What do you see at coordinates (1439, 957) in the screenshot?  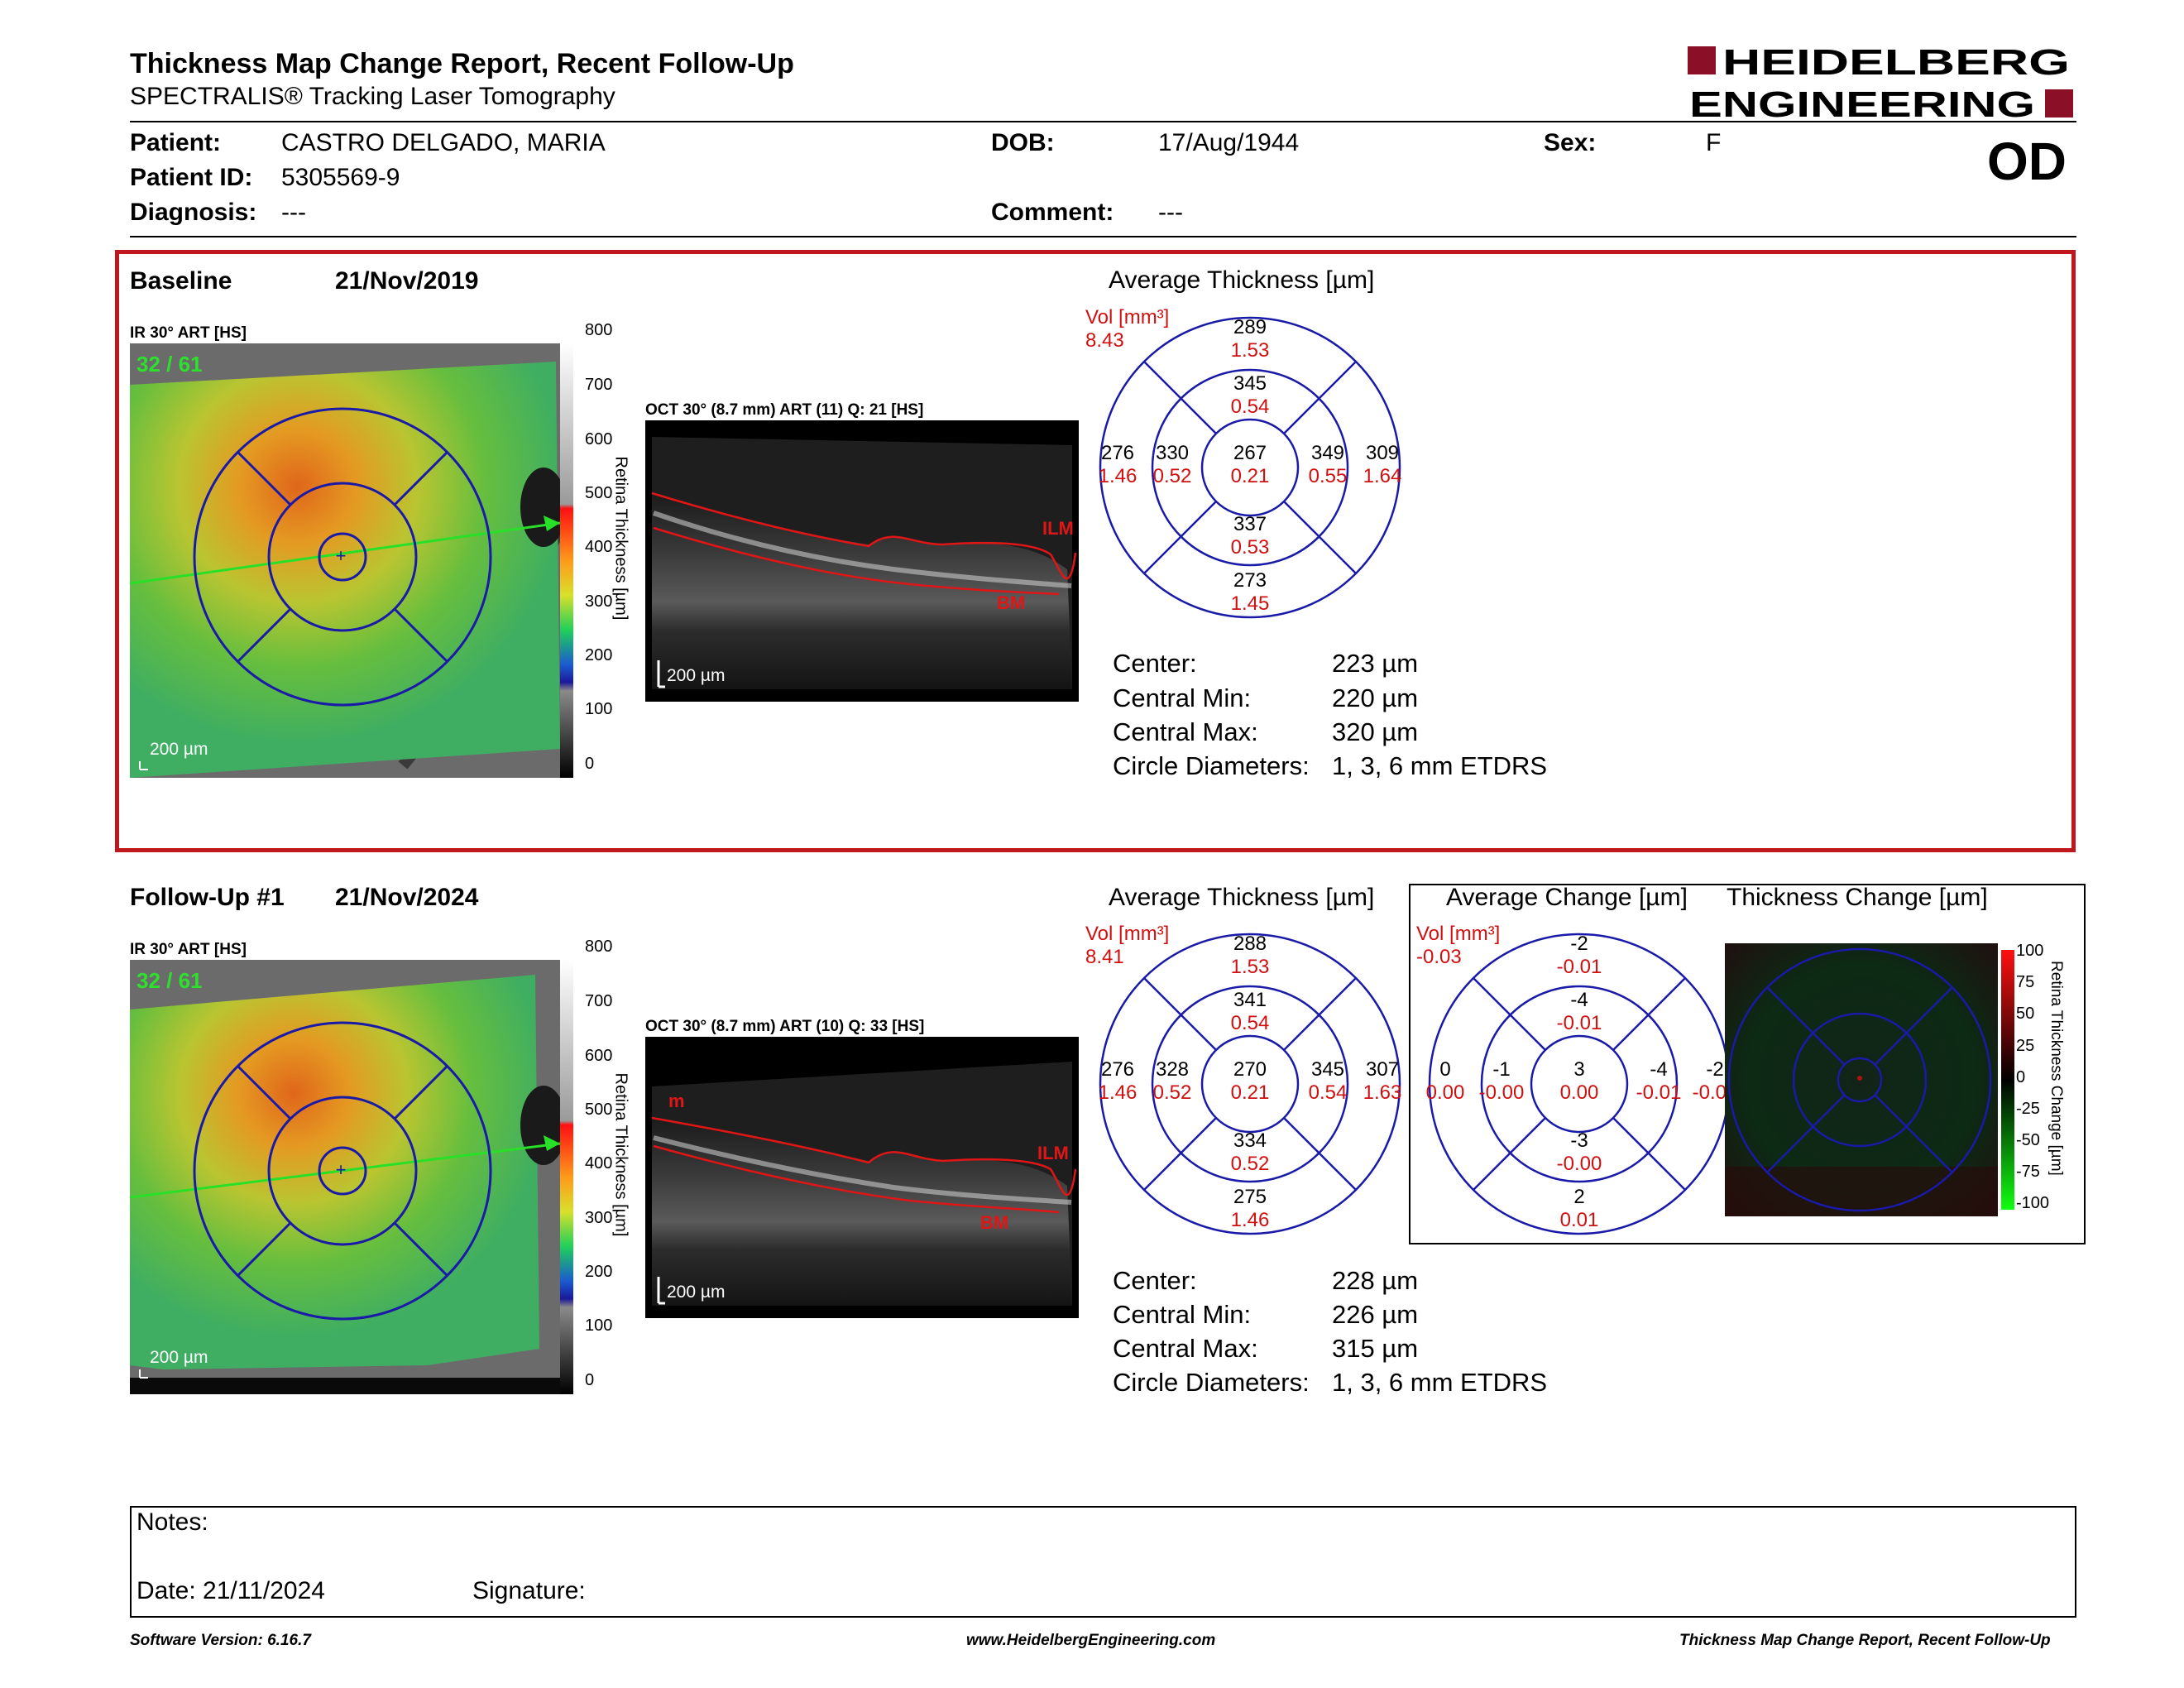 I see `change-vol-value: -0.03` at bounding box center [1439, 957].